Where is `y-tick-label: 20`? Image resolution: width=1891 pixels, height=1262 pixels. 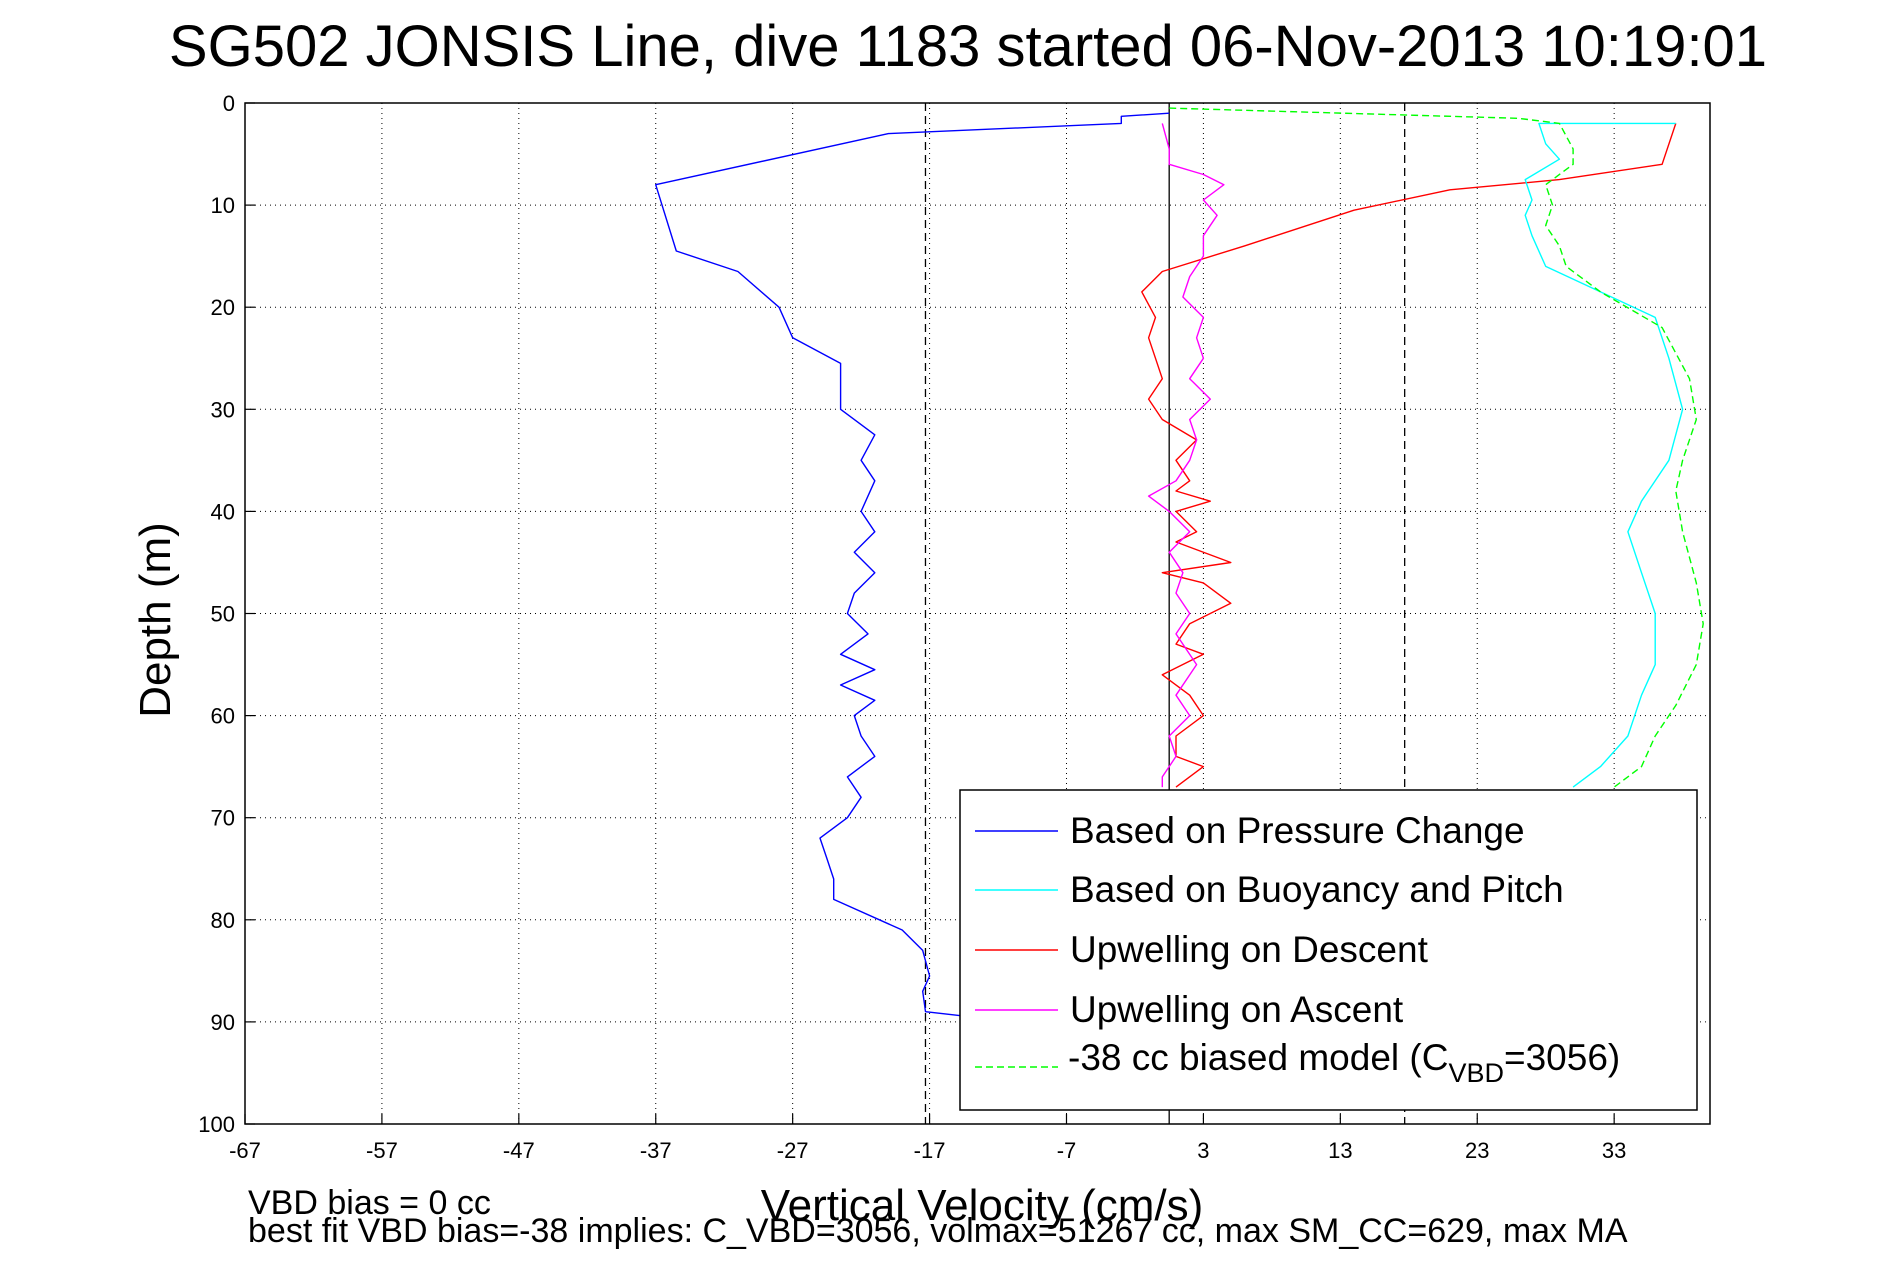 y-tick-label: 20 is located at coordinates (223, 307).